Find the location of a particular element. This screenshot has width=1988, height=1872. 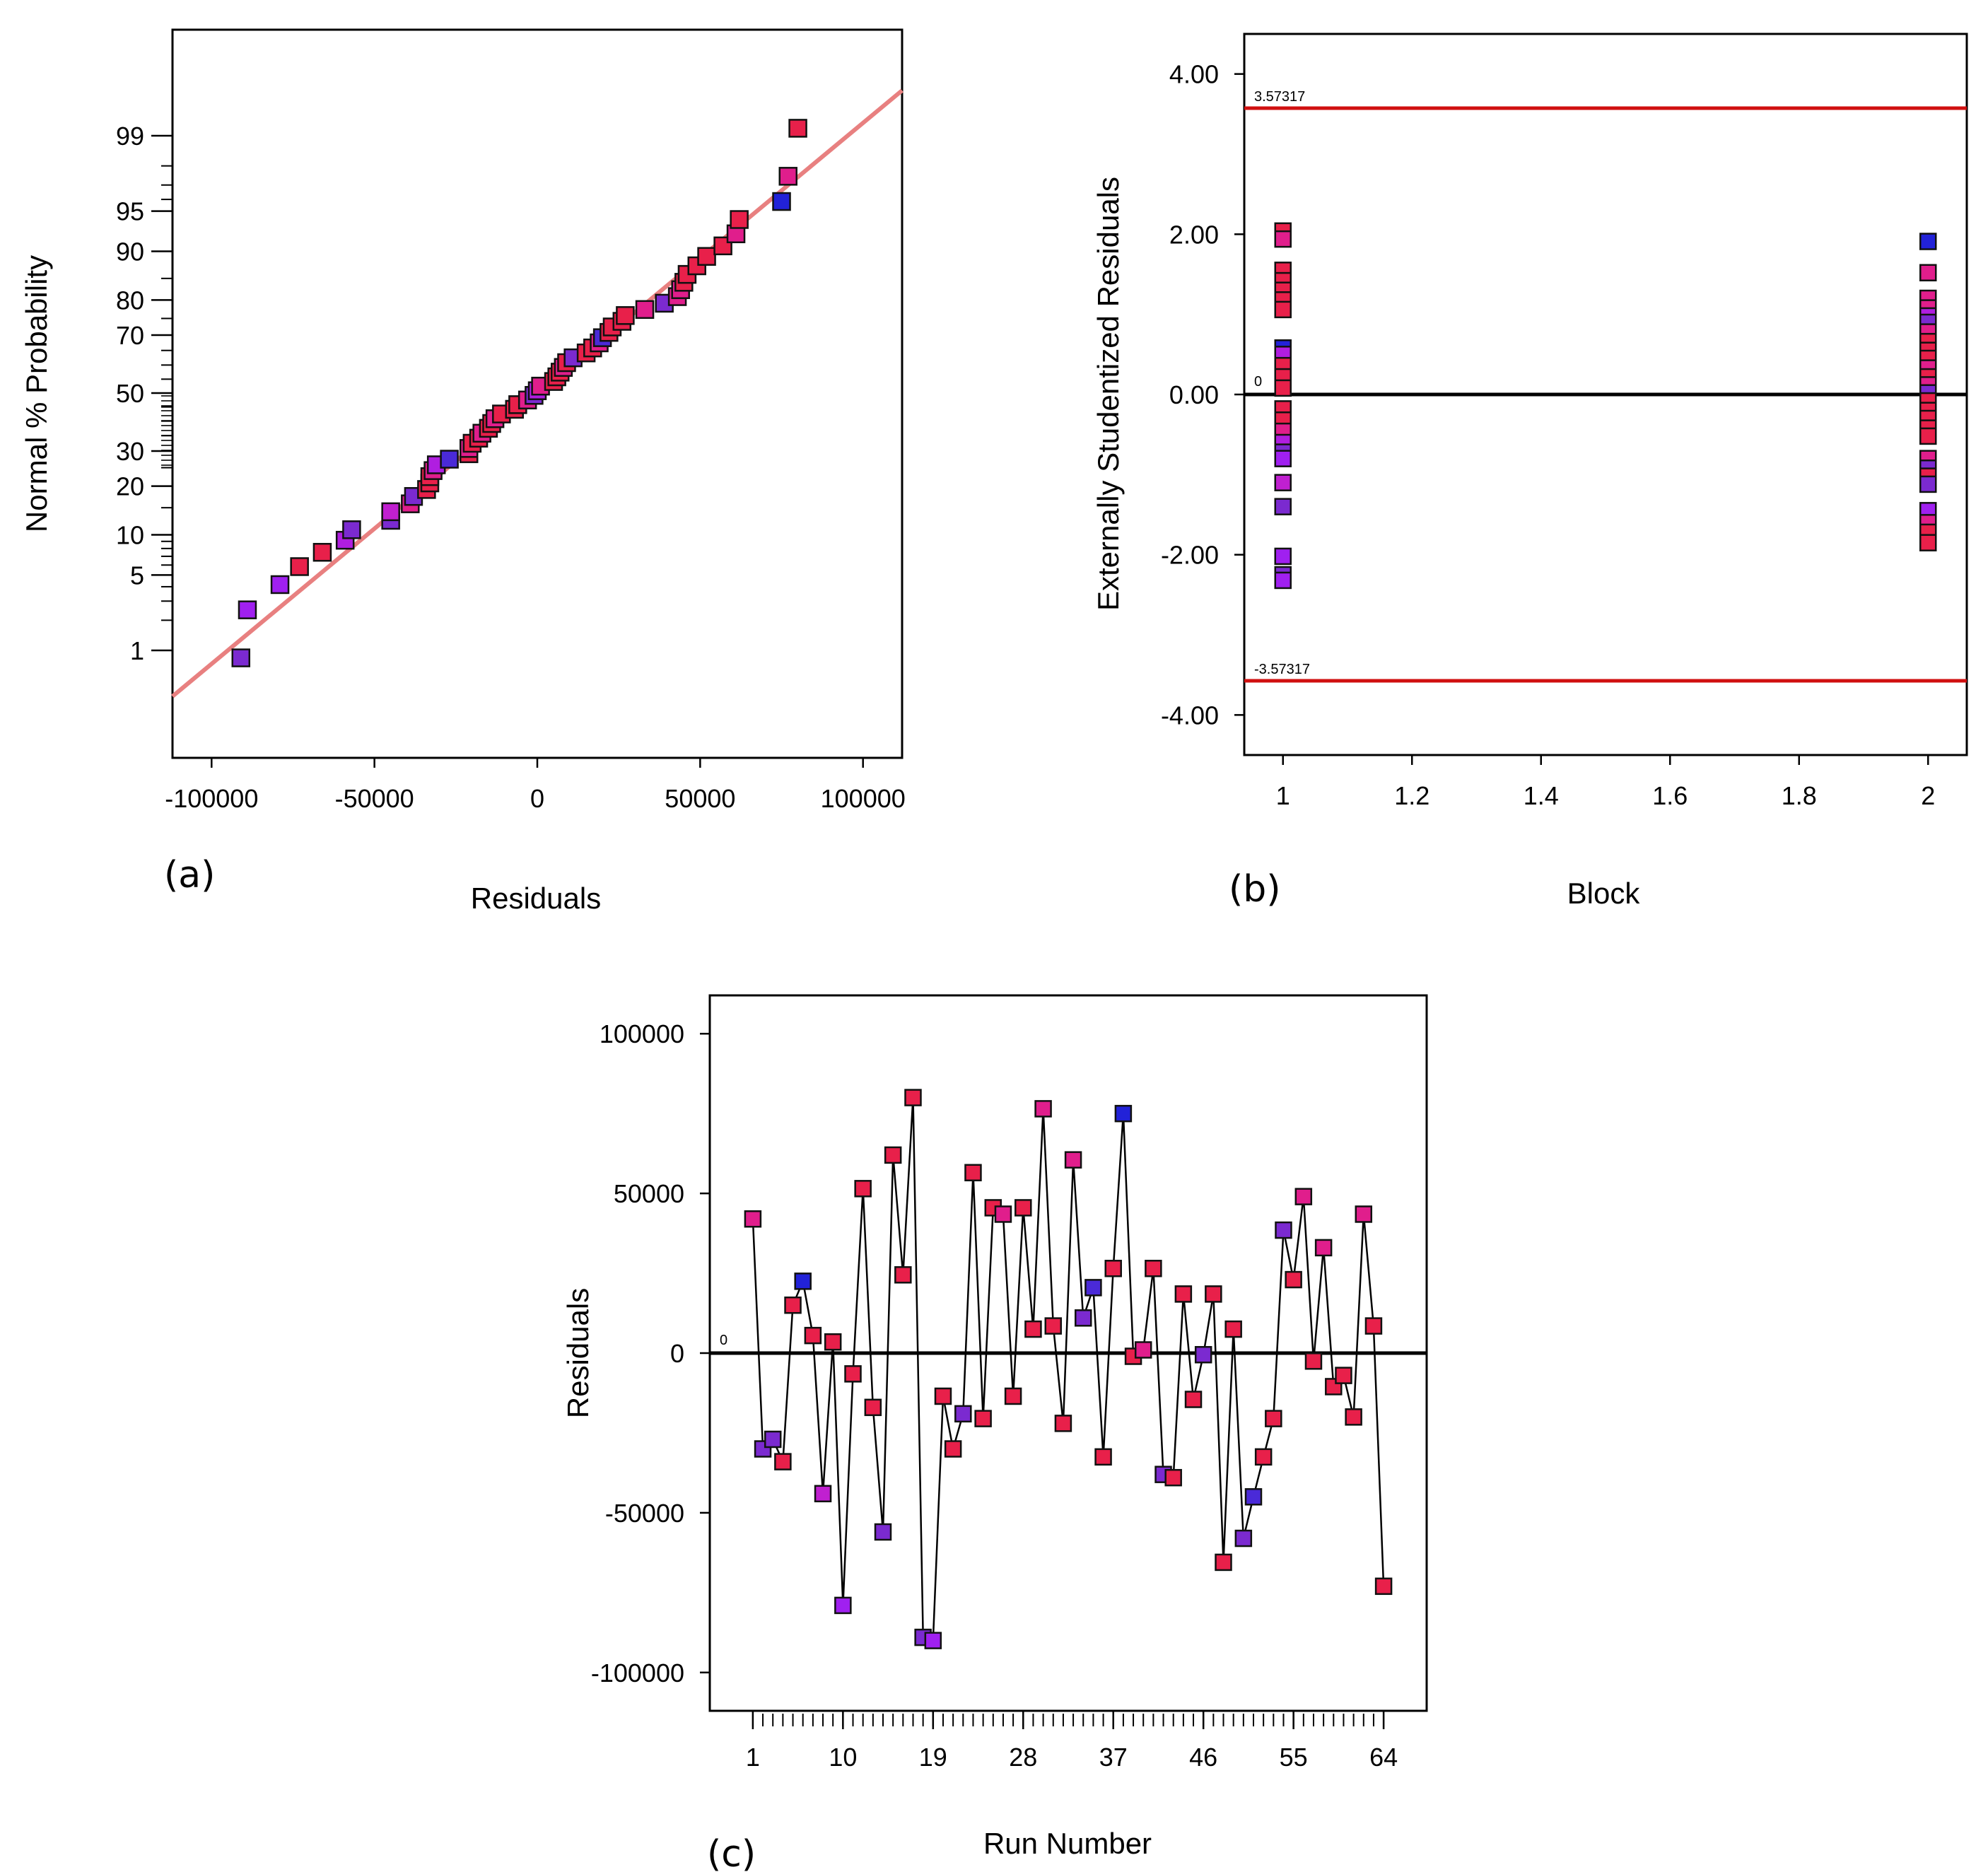

chart-c-x-tick-label: 55 is located at coordinates (1294, 1757).